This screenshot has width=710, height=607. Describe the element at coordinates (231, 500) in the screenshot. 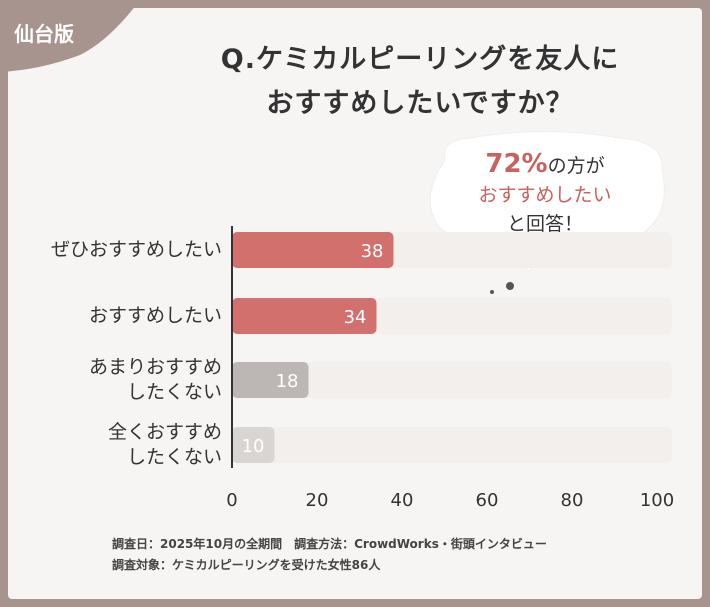

I see `x-tick-label: 0` at that location.